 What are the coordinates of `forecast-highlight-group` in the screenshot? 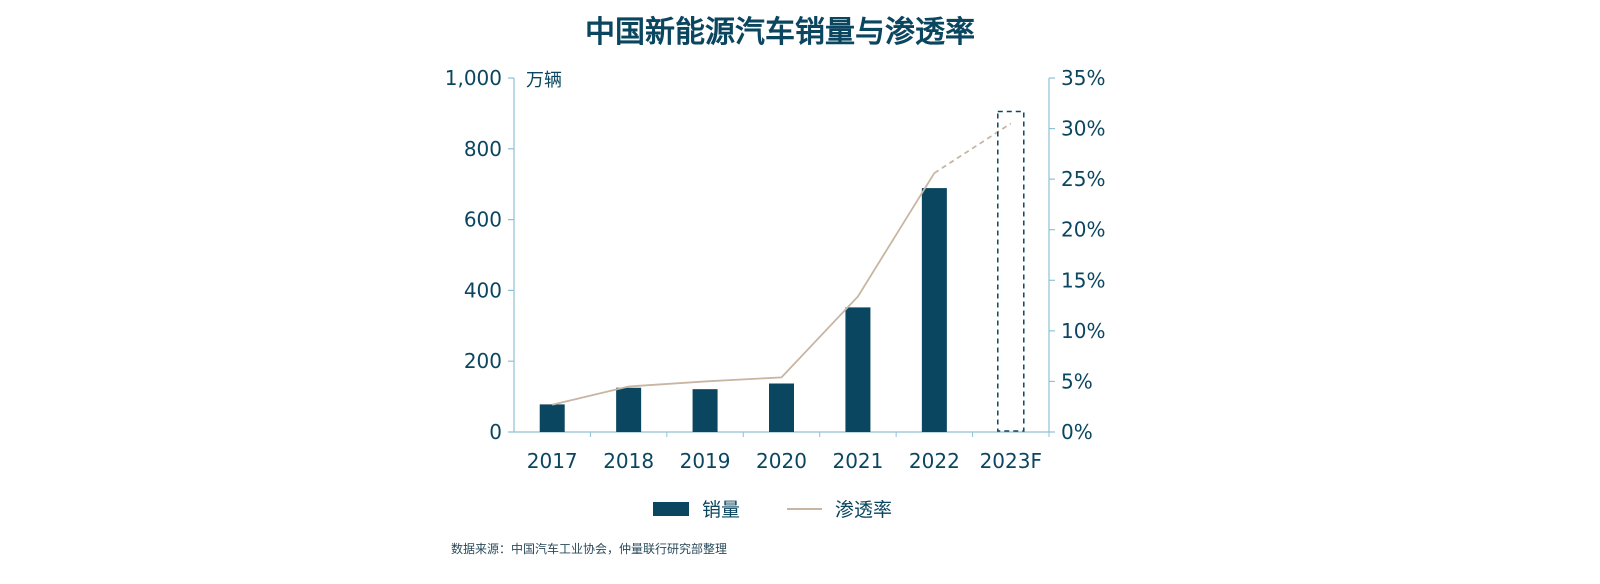 It's located at (1011, 271).